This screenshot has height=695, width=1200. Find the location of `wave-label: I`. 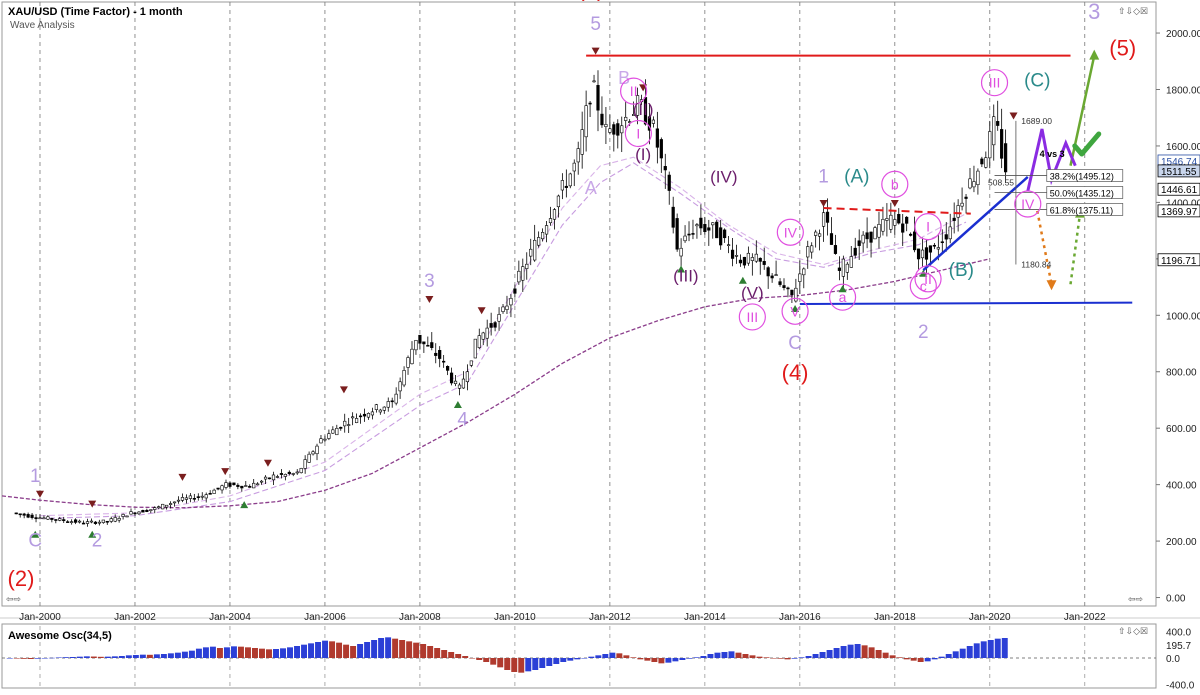

wave-label: I is located at coordinates (638, 133).